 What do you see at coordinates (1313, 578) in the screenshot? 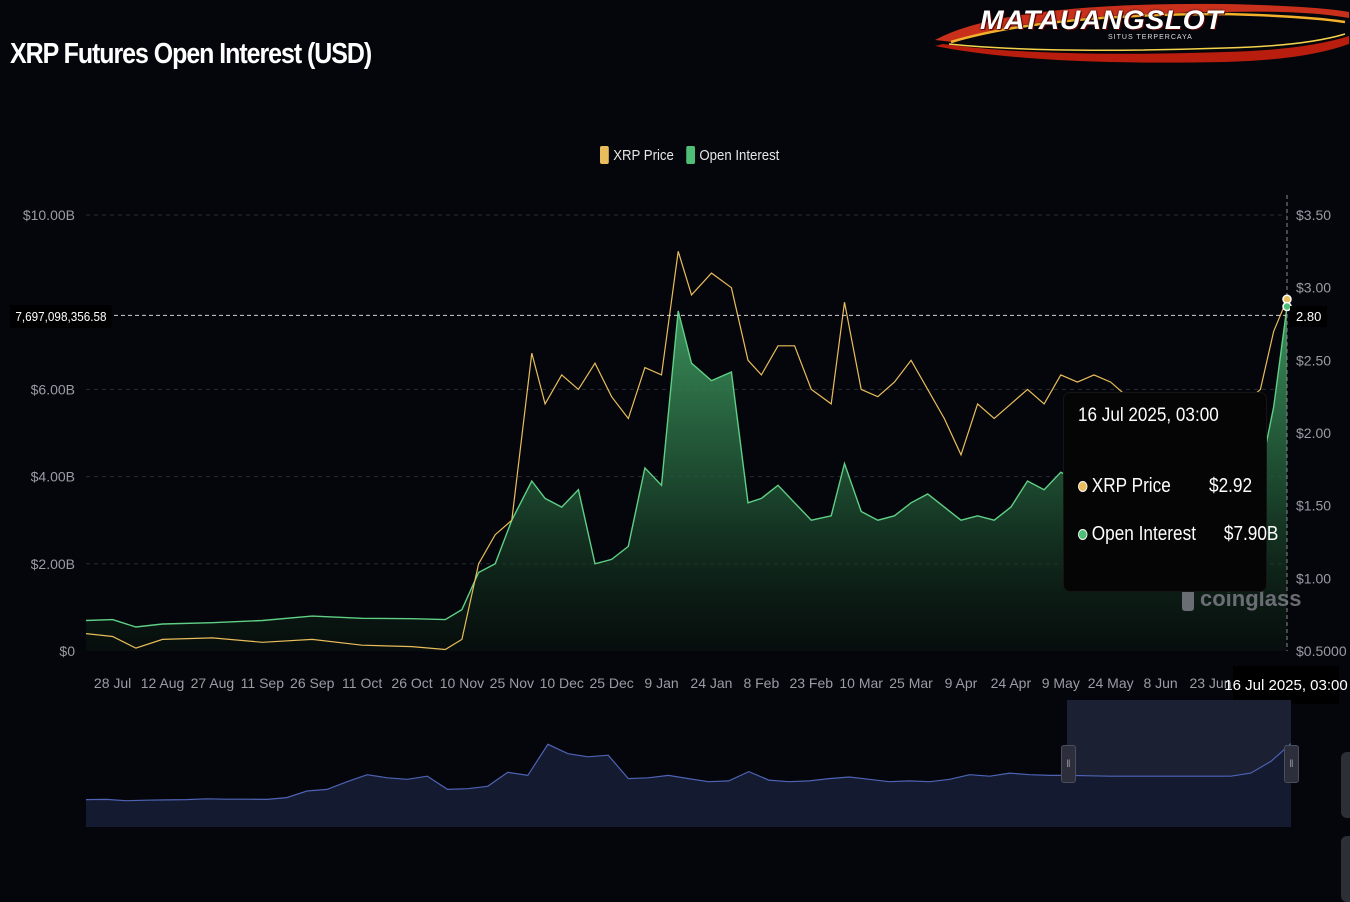
I see `y-right-tick-label: $1.00` at bounding box center [1313, 578].